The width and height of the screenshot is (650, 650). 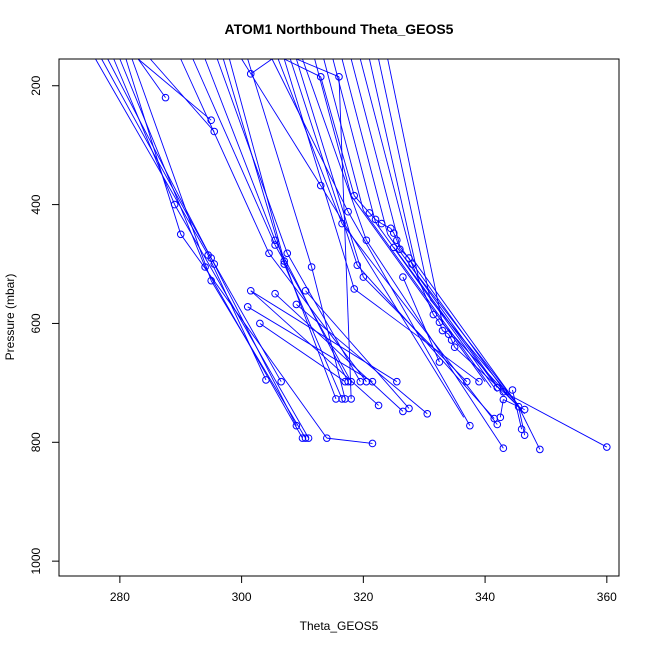 I want to click on y-tick-label: 800, so click(x=36, y=442).